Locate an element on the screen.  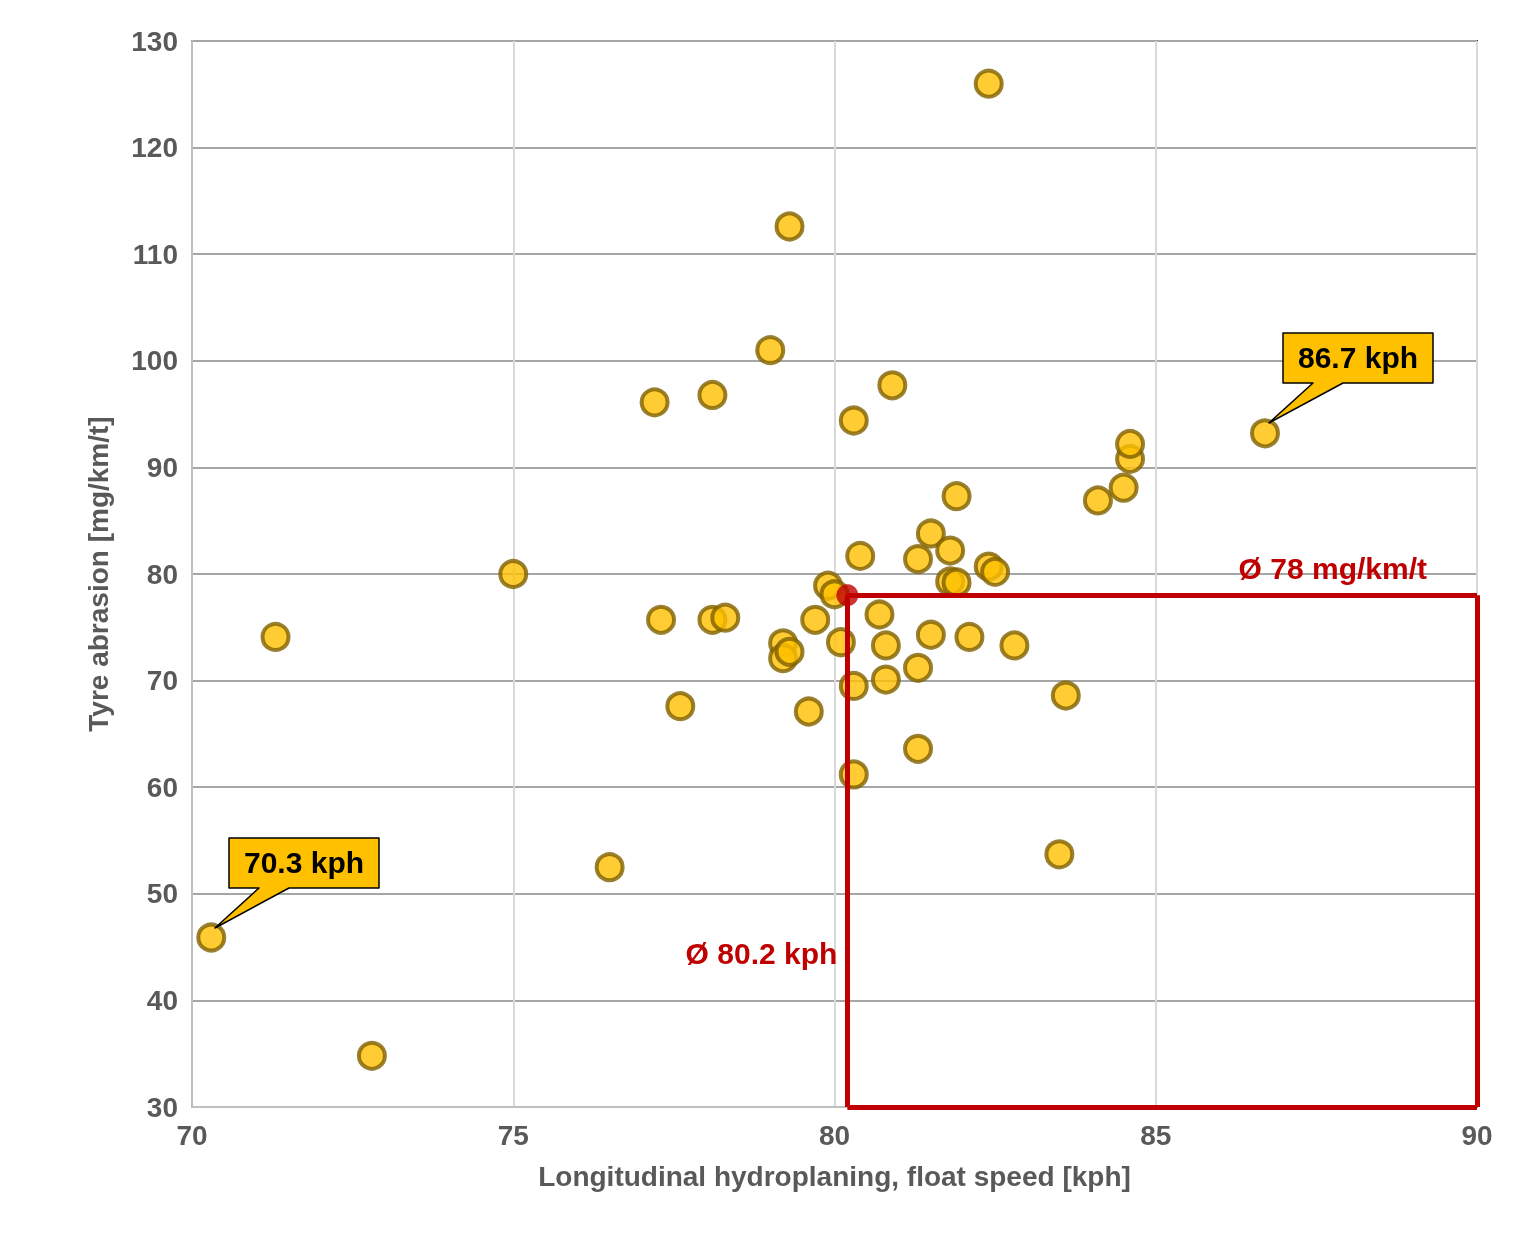
ref-line-label: Ø 78 mg/km/t is located at coordinates (1332, 568).